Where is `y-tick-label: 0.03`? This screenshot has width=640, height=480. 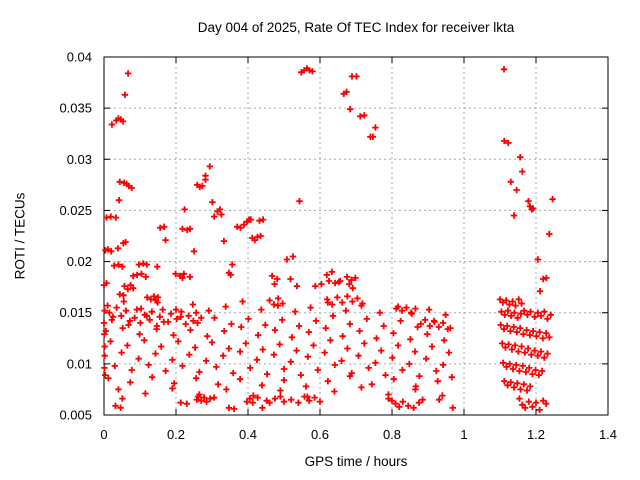
y-tick-label: 0.03 is located at coordinates (79, 159).